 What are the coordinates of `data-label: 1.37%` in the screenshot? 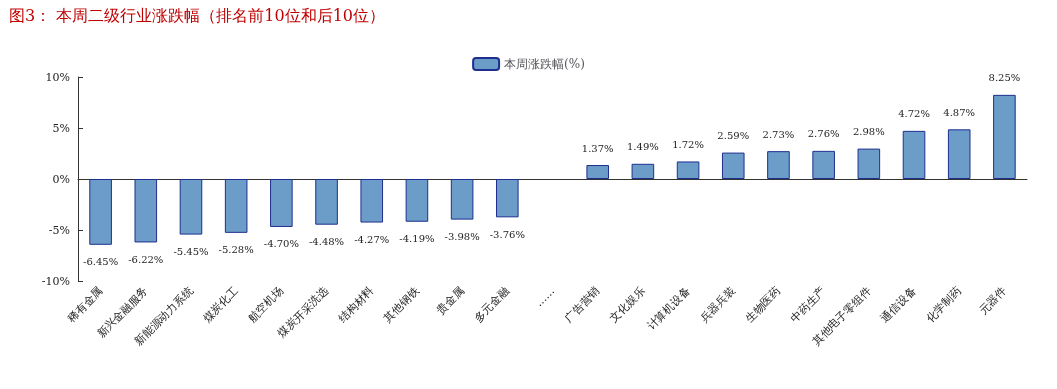 It's located at (597, 148).